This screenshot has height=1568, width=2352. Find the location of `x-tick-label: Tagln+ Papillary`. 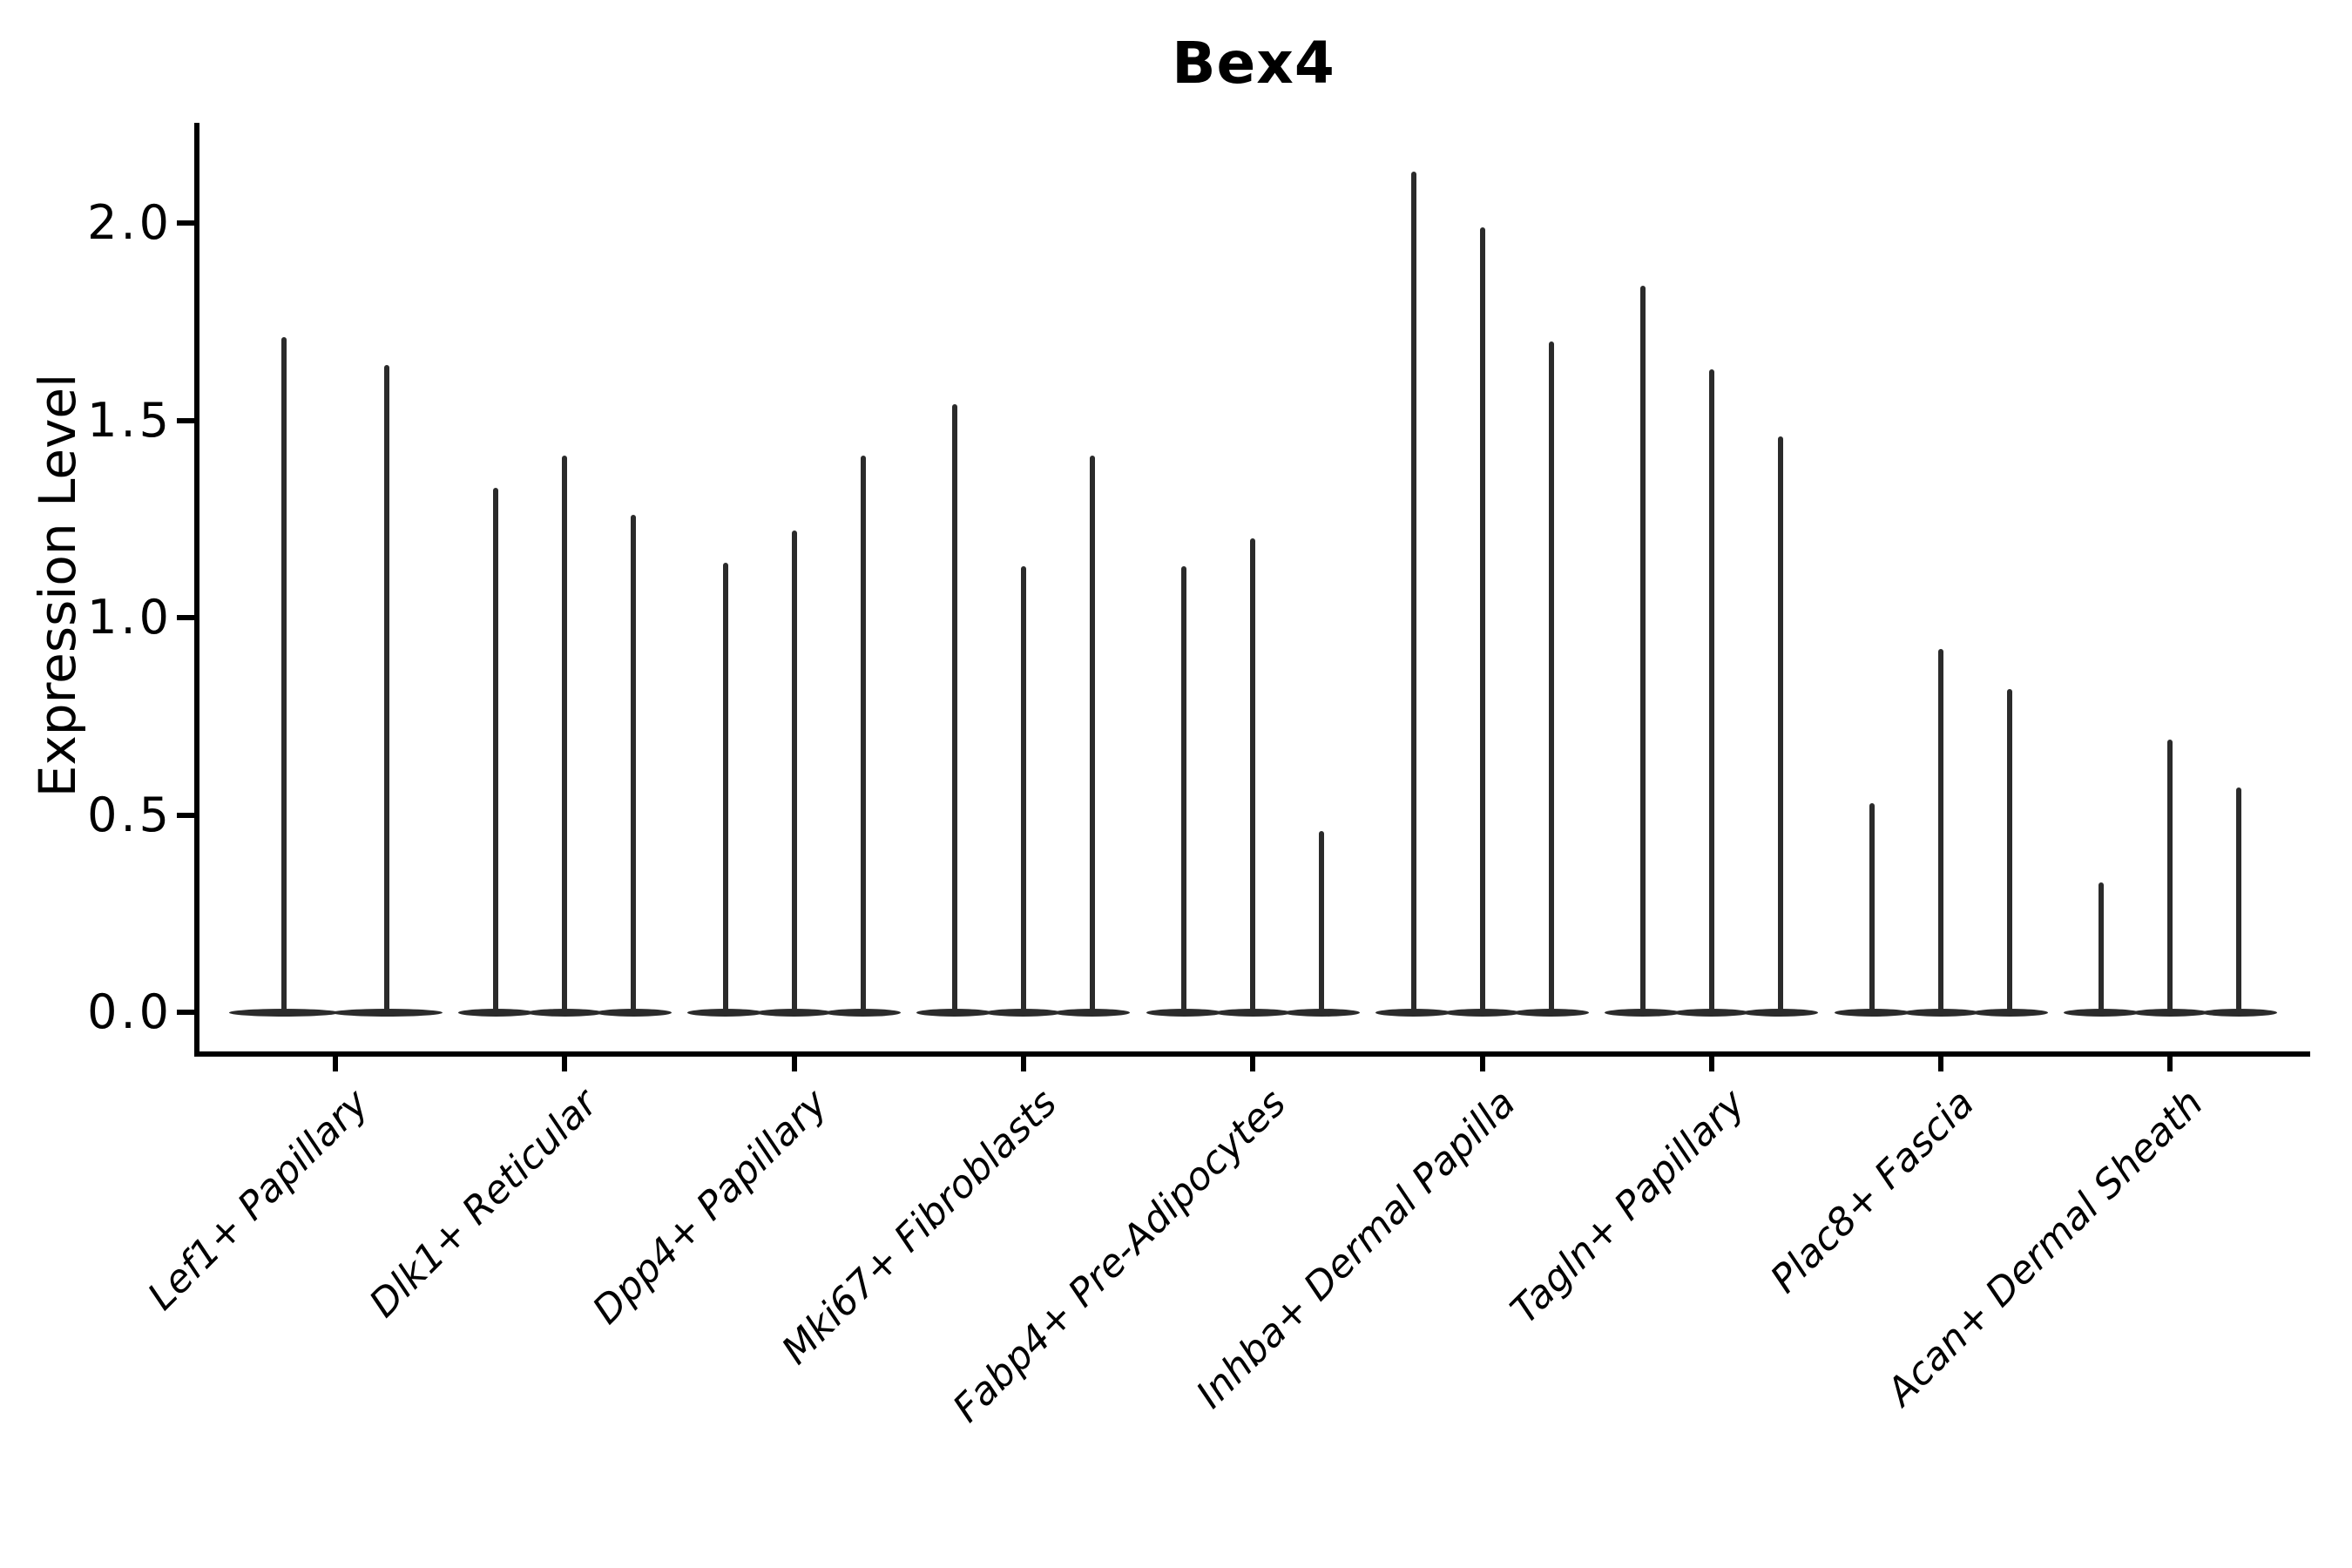

x-tick-label: Tagln+ Papillary is located at coordinates (1628, 1206).